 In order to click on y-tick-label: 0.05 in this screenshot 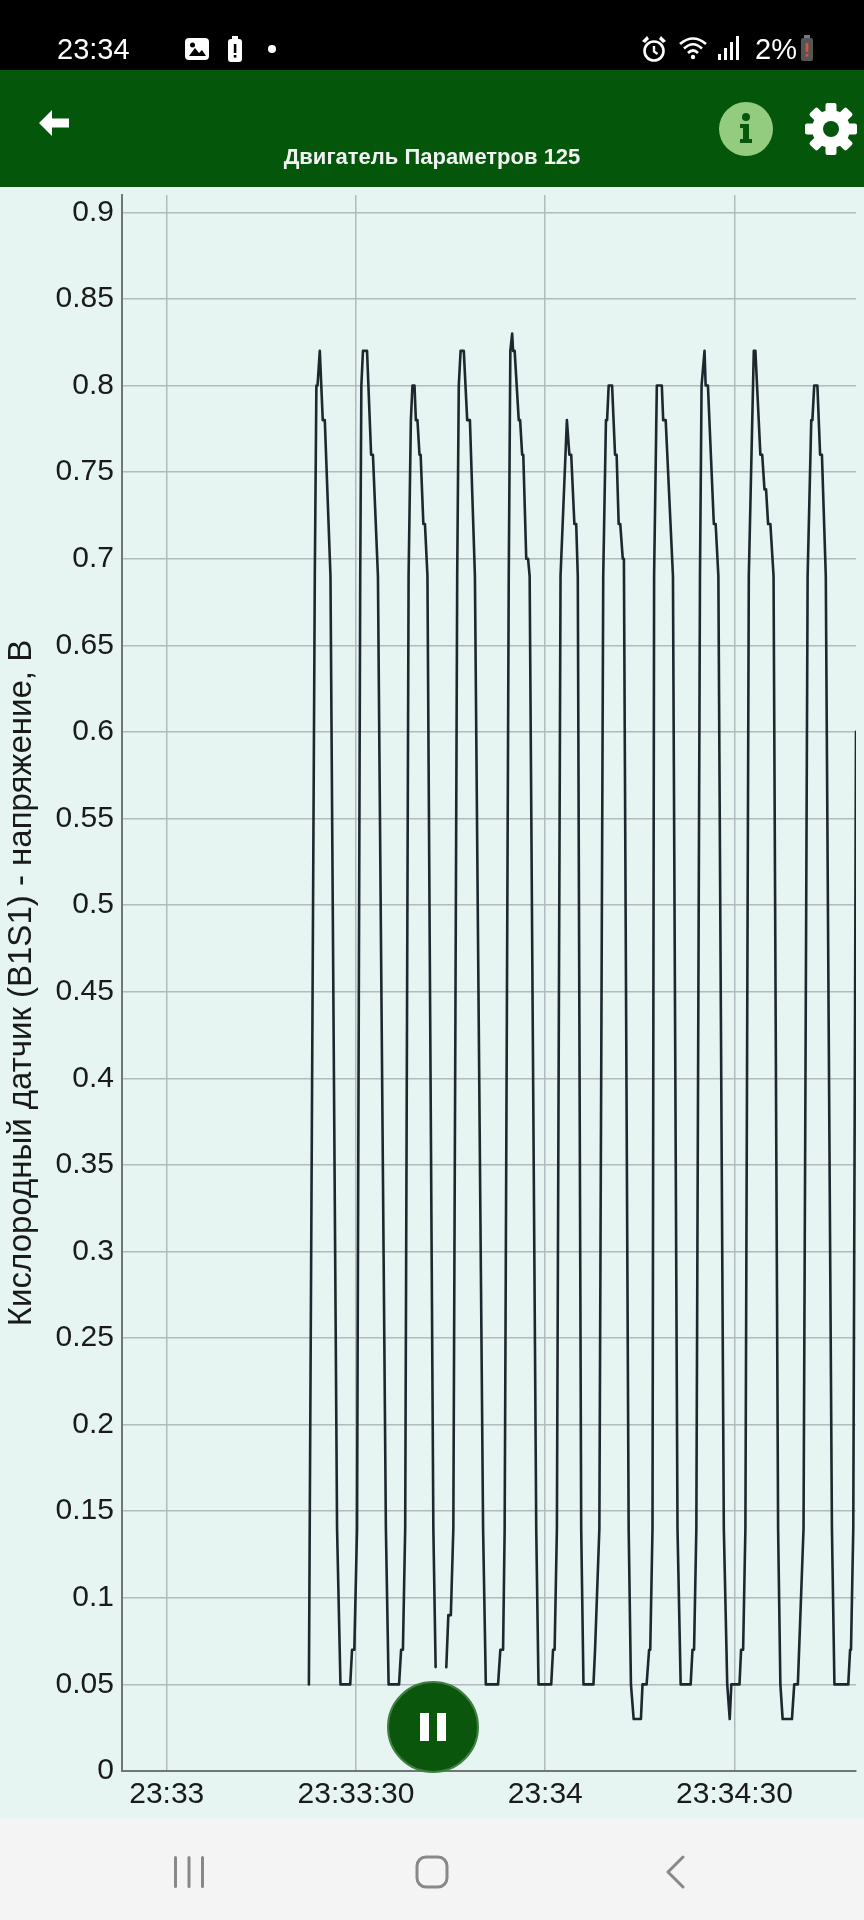, I will do `click(84, 1682)`.